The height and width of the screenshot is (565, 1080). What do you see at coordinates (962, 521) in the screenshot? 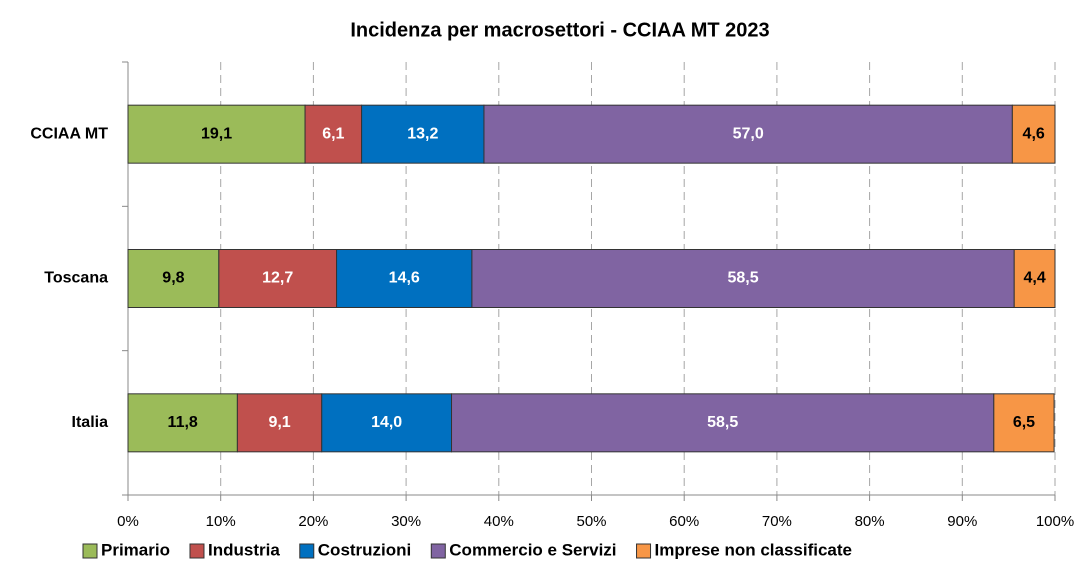
I see `x-tick-label: 90%` at bounding box center [962, 521].